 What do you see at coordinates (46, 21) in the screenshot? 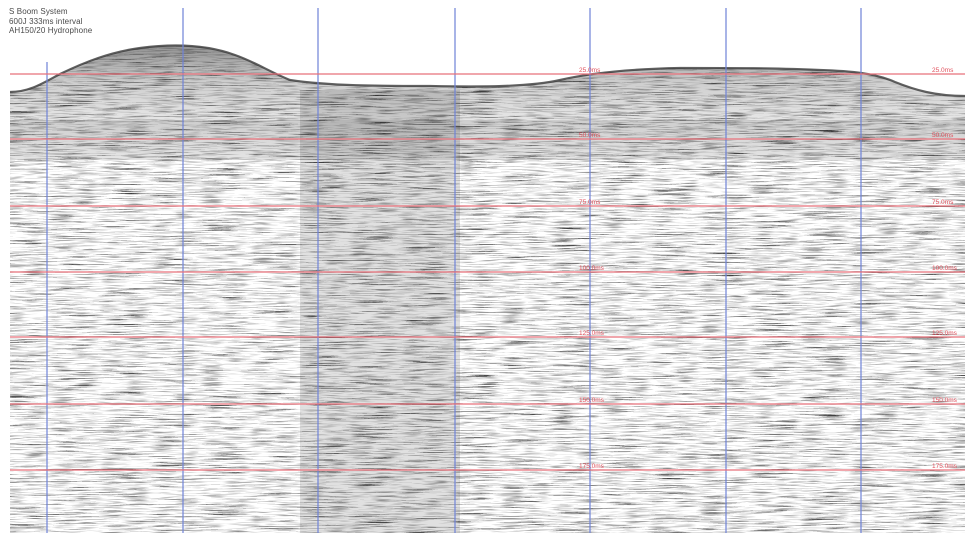
I see `energy-interval: 600J 333ms interval` at bounding box center [46, 21].